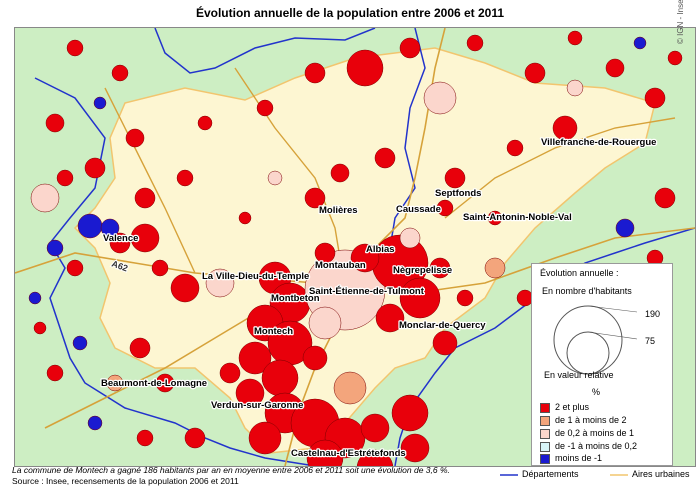 The height and width of the screenshot is (496, 700). I want to click on legend-class-row: de -1 à moins de 0,2, so click(588, 446).